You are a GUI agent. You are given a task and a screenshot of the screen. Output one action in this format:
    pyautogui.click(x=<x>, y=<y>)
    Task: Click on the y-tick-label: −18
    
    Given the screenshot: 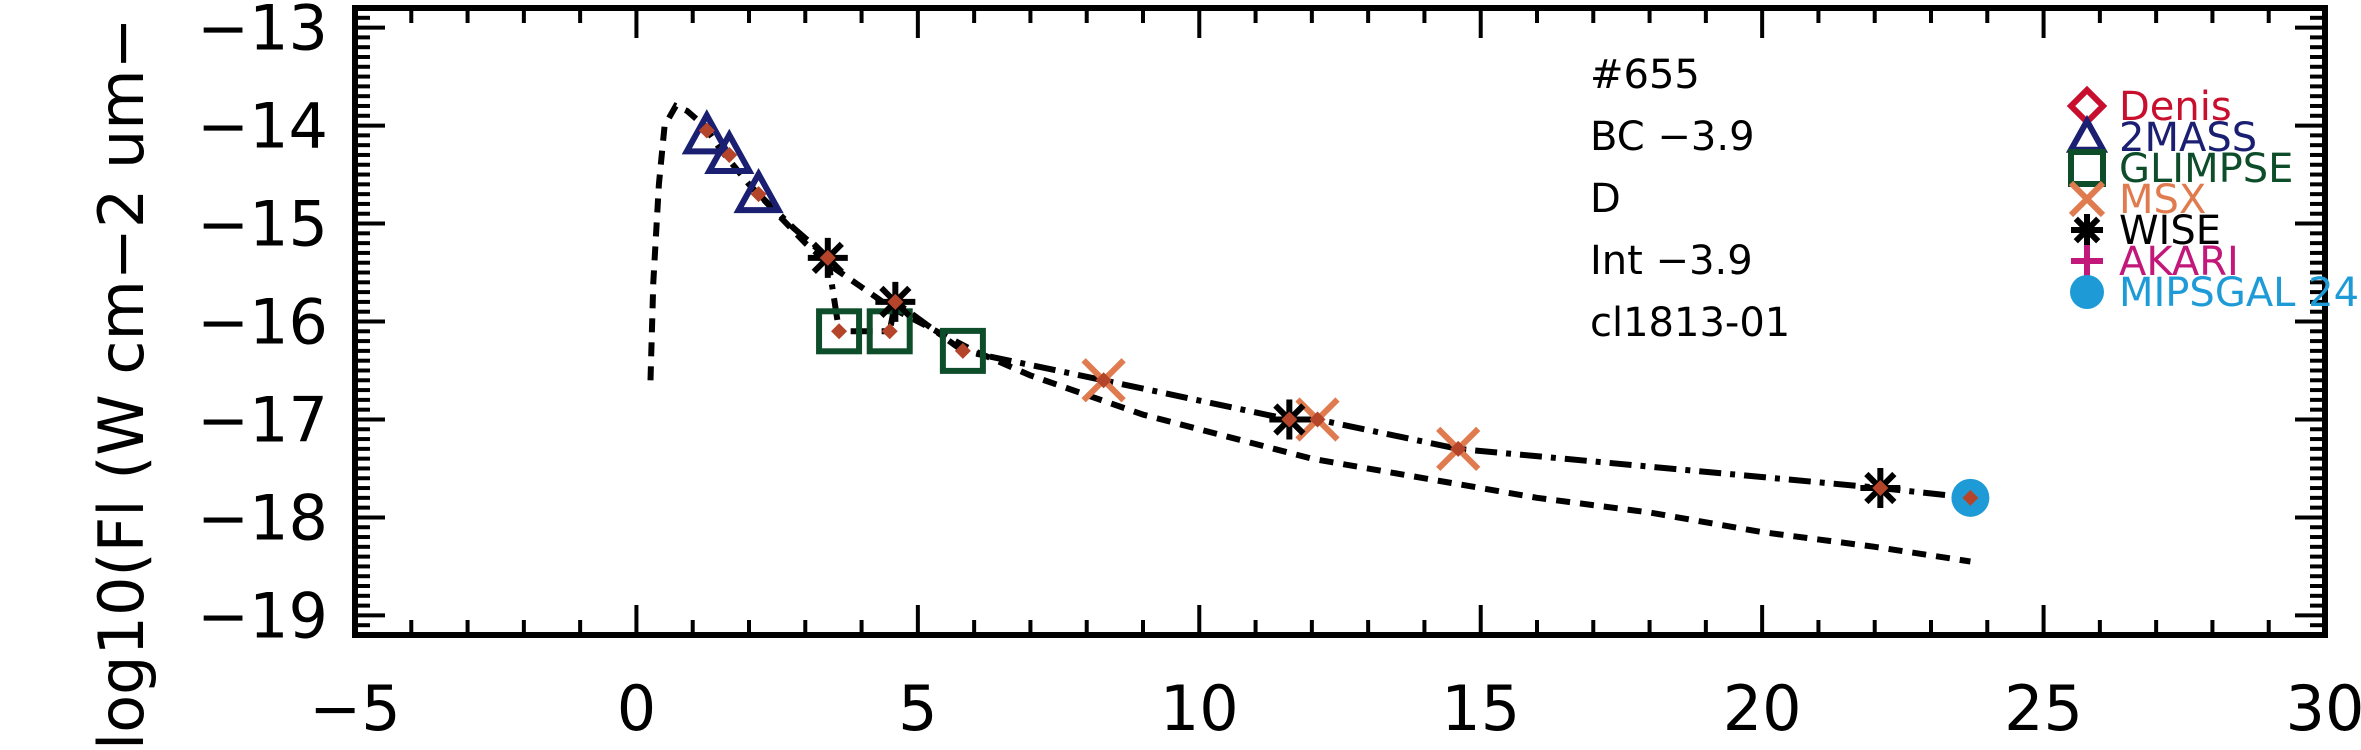 What is the action you would take?
    pyautogui.click(x=262, y=517)
    